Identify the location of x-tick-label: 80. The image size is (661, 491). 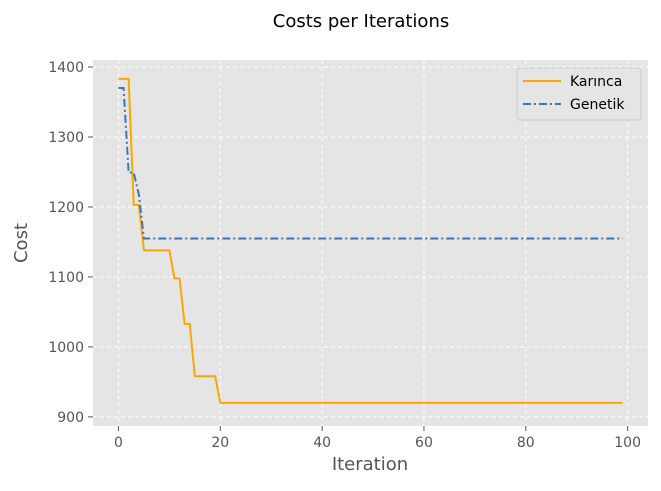
(526, 443).